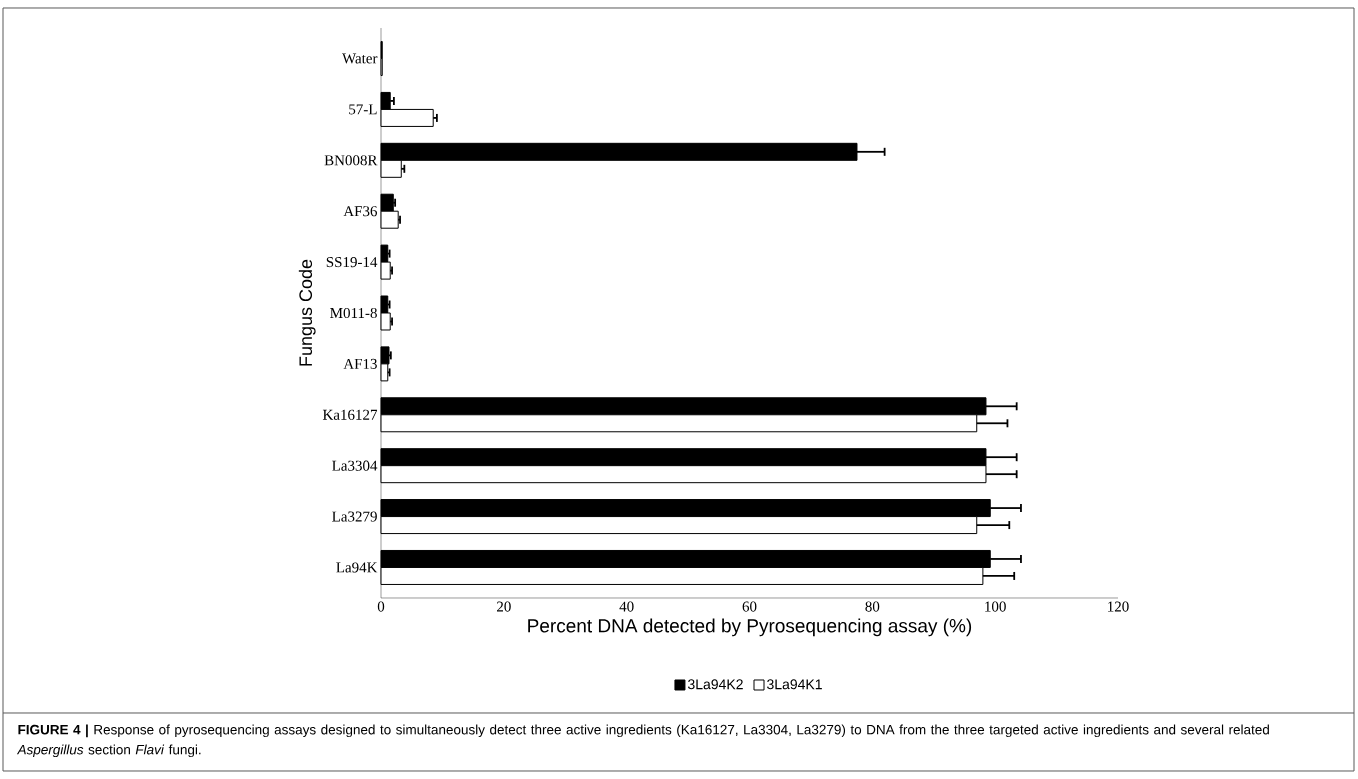 The image size is (1358, 779). Describe the element at coordinates (360, 363) in the screenshot. I see `y-tick-label: AF13` at that location.